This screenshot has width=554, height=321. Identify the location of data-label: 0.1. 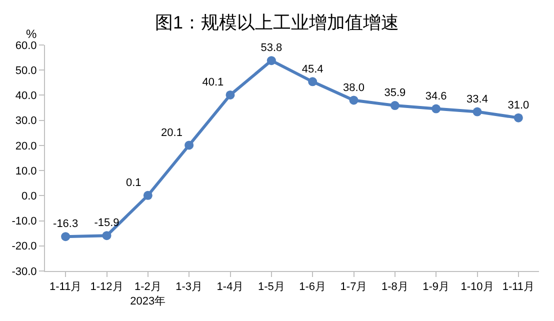
(134, 183).